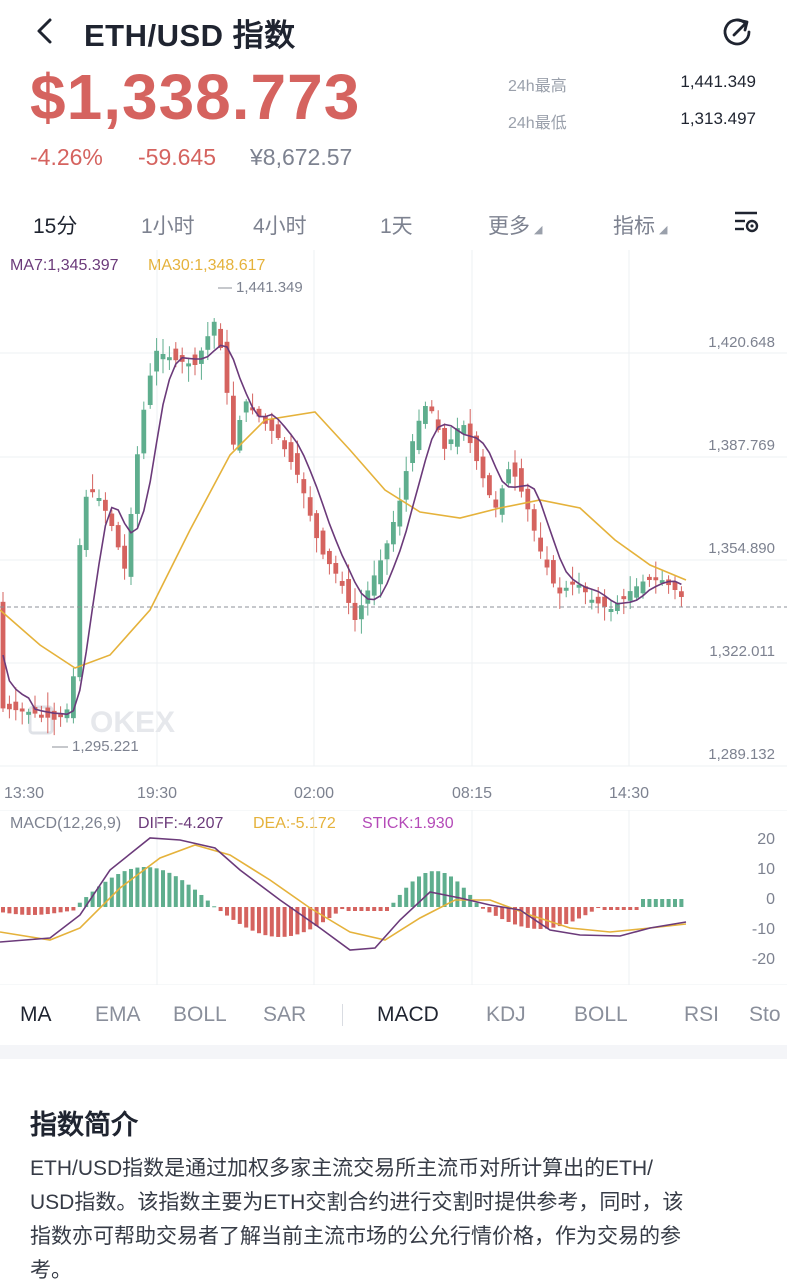 This screenshot has width=787, height=1288. I want to click on indicator-boll-main: BOLL, so click(200, 1014).